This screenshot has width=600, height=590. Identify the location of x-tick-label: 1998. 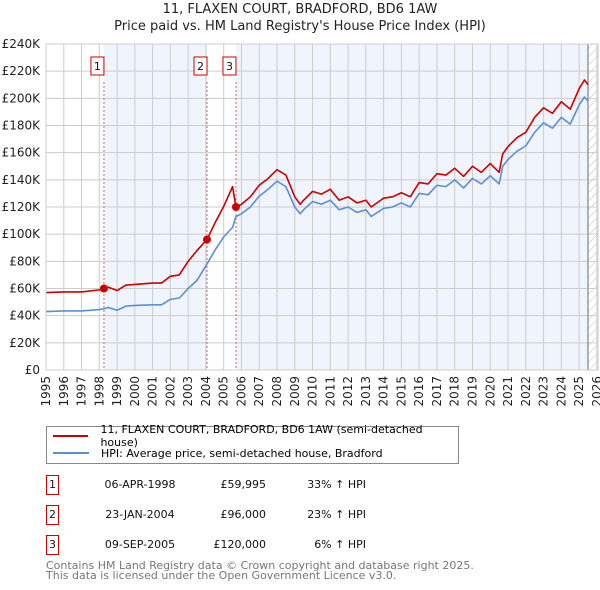
(99, 391).